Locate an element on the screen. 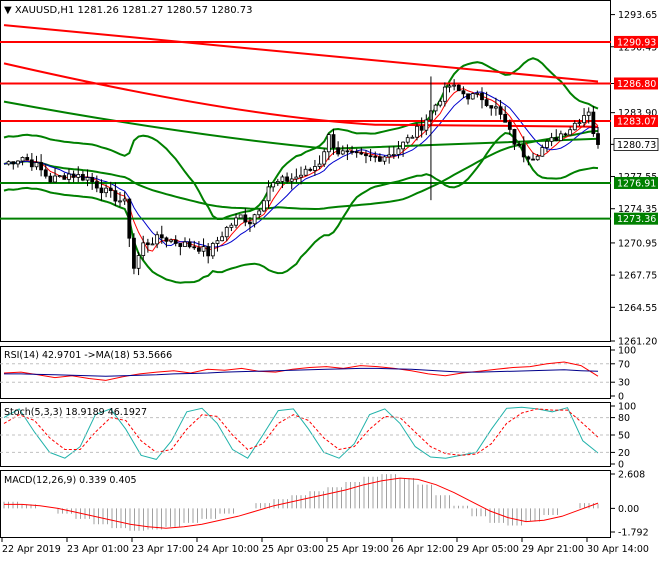 The image size is (660, 564). sub-tick-label: 50 is located at coordinates (624, 436).